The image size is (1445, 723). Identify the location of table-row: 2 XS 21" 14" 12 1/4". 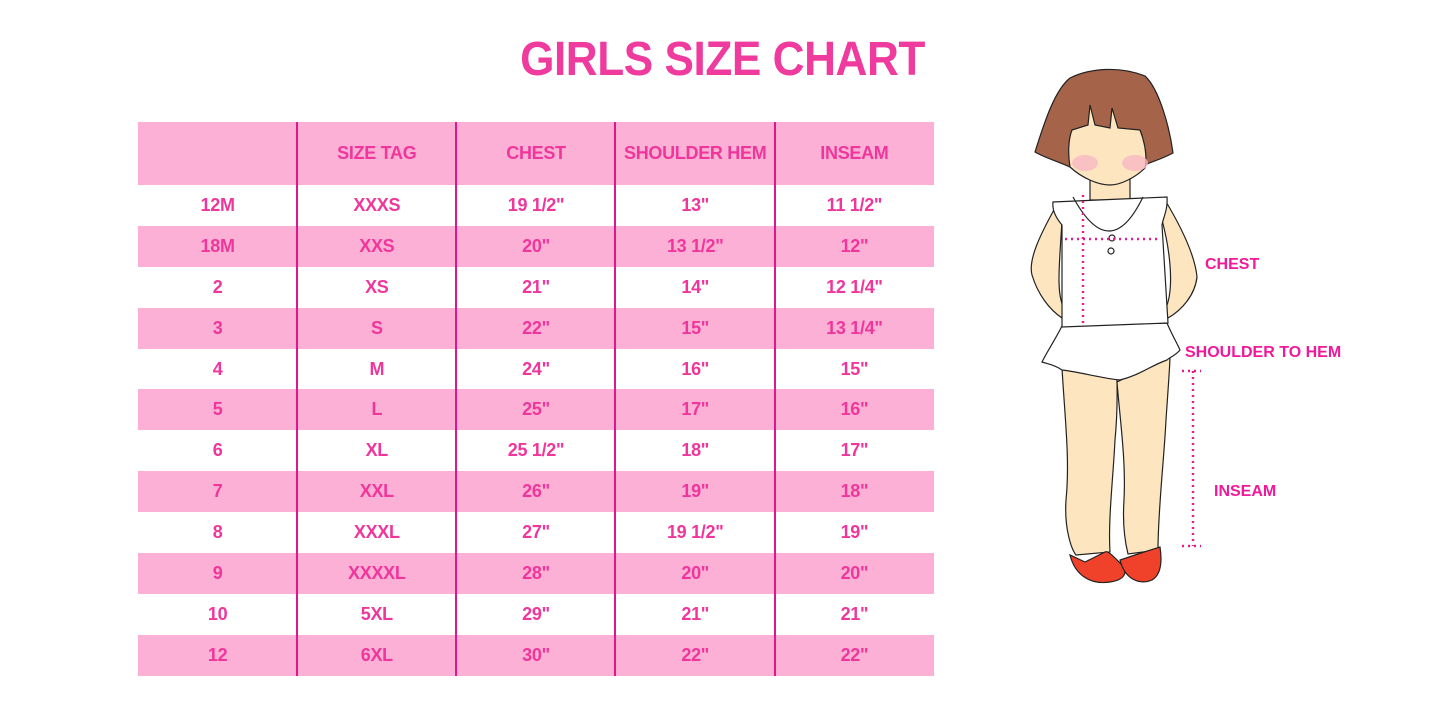
(536, 287).